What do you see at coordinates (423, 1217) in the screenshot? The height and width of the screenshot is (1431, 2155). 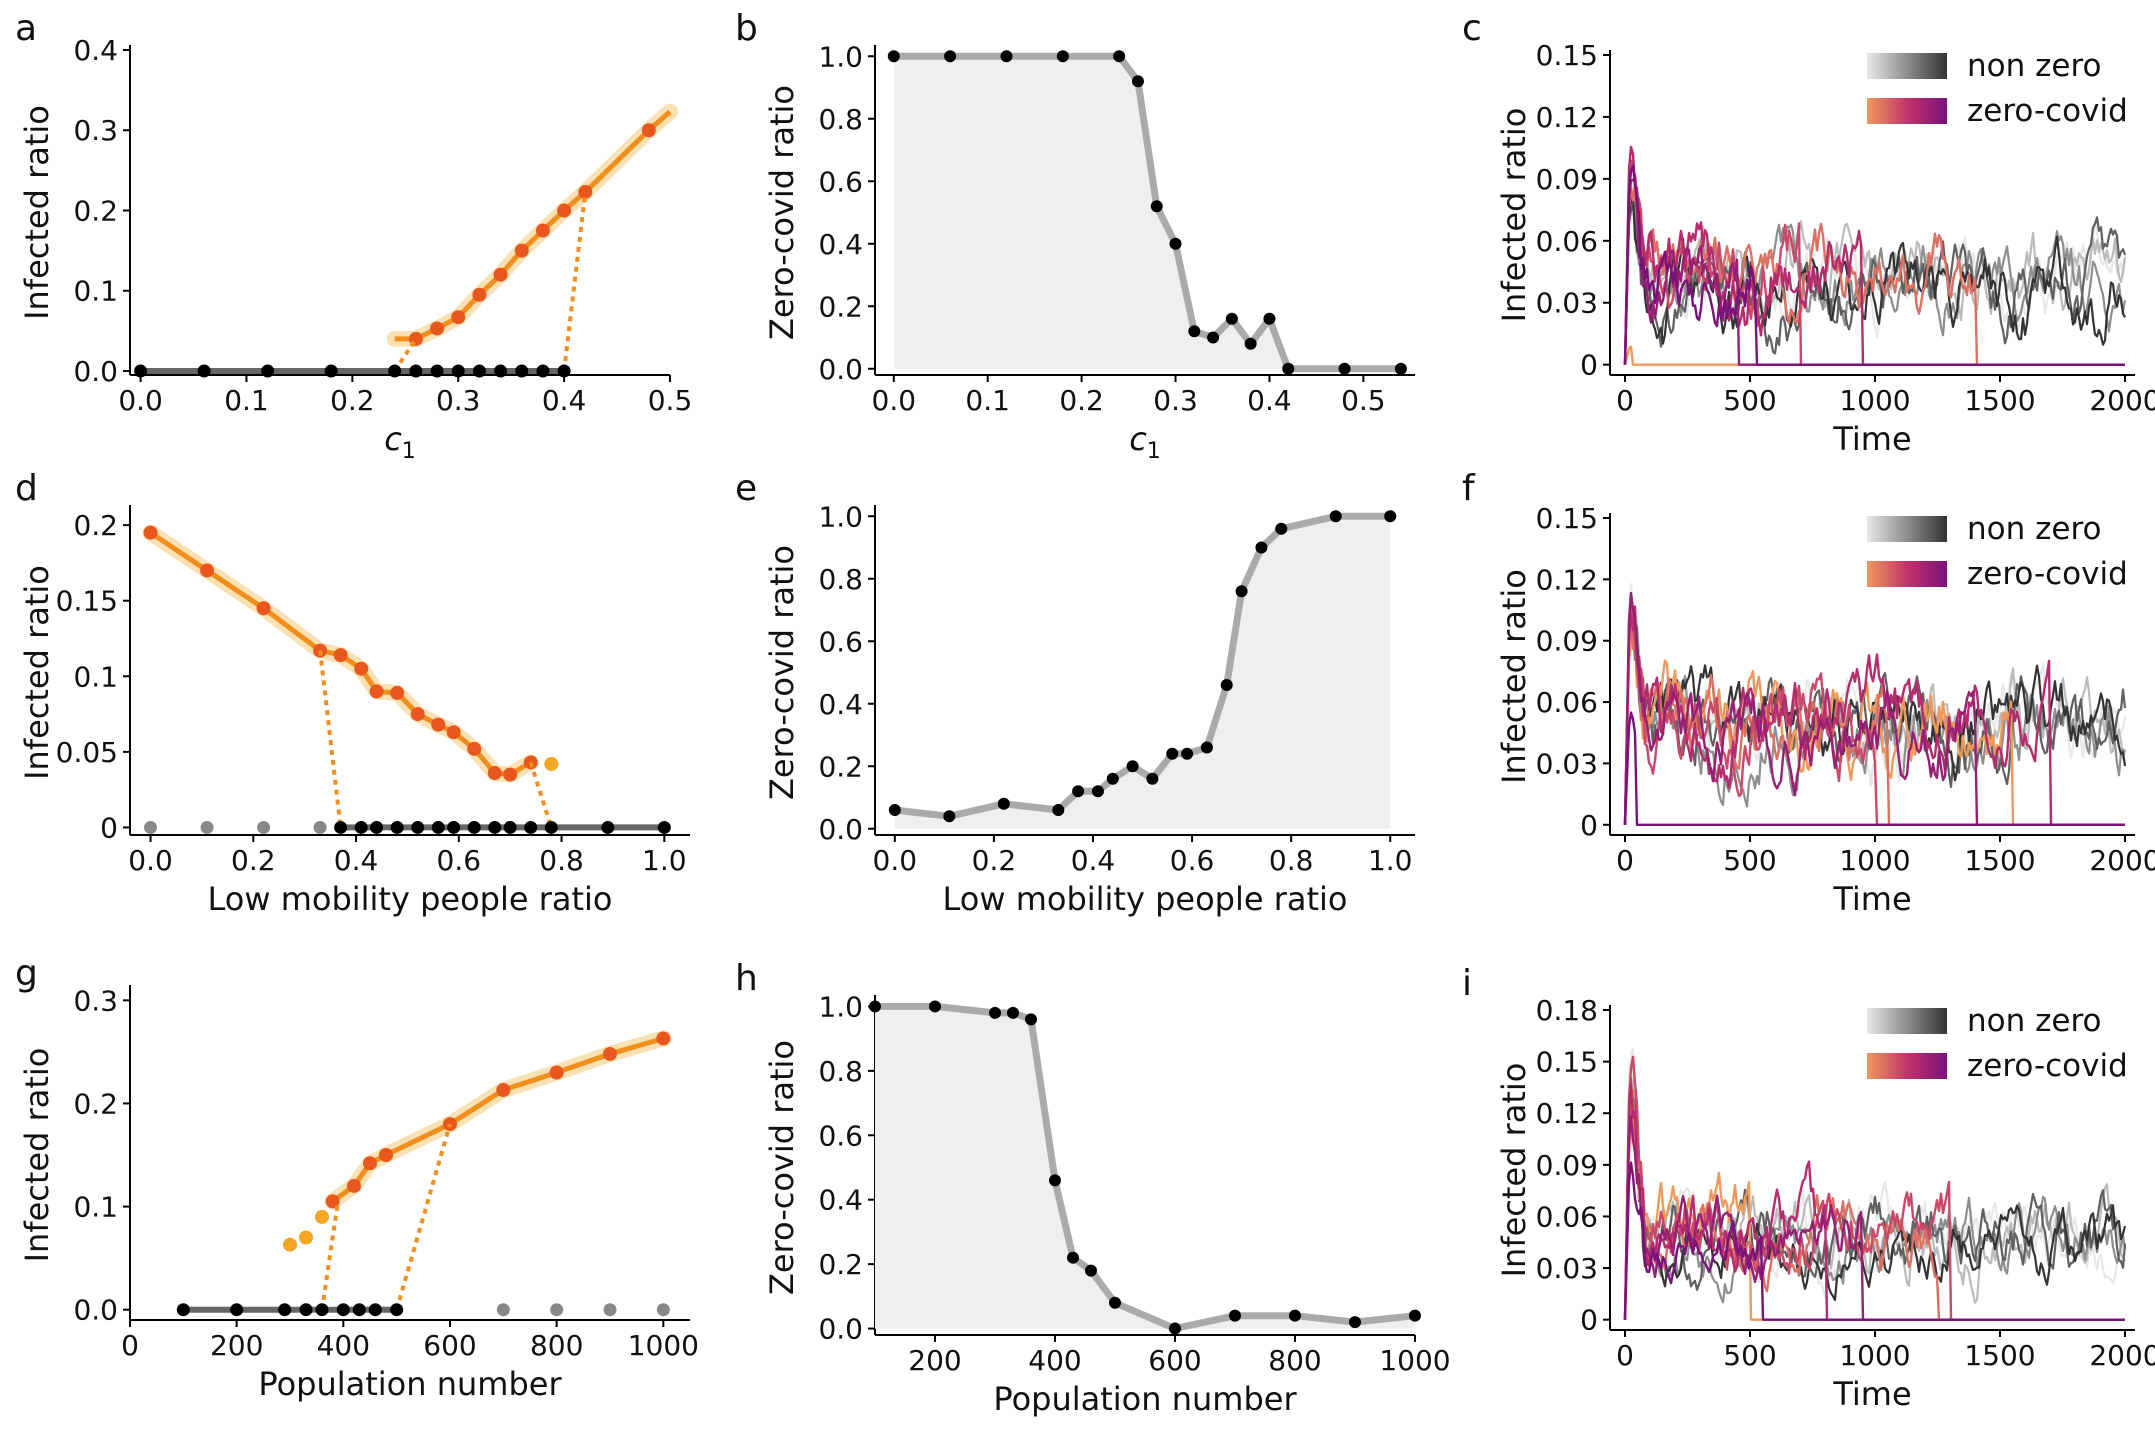 I see `transition-link-g` at bounding box center [423, 1217].